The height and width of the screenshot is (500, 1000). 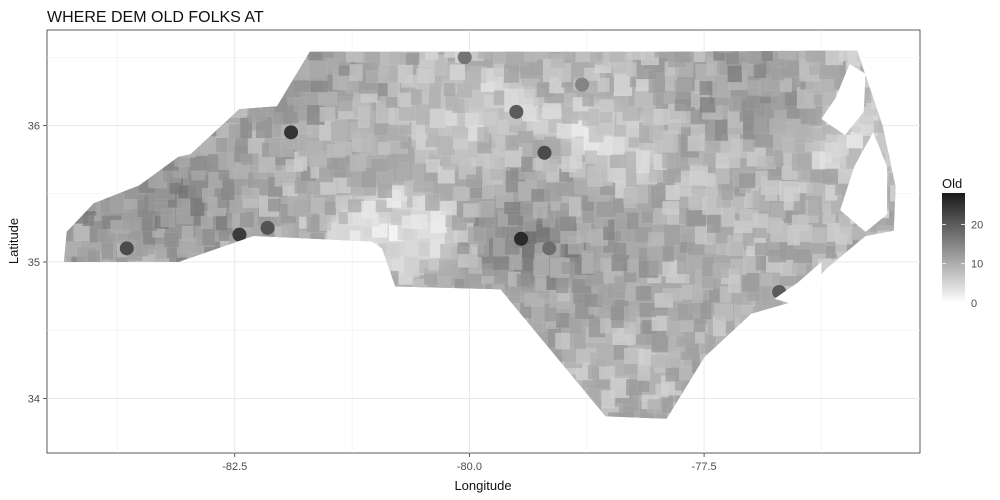 I want to click on y-axis-ticks: 34 35 36, so click(x=37, y=263).